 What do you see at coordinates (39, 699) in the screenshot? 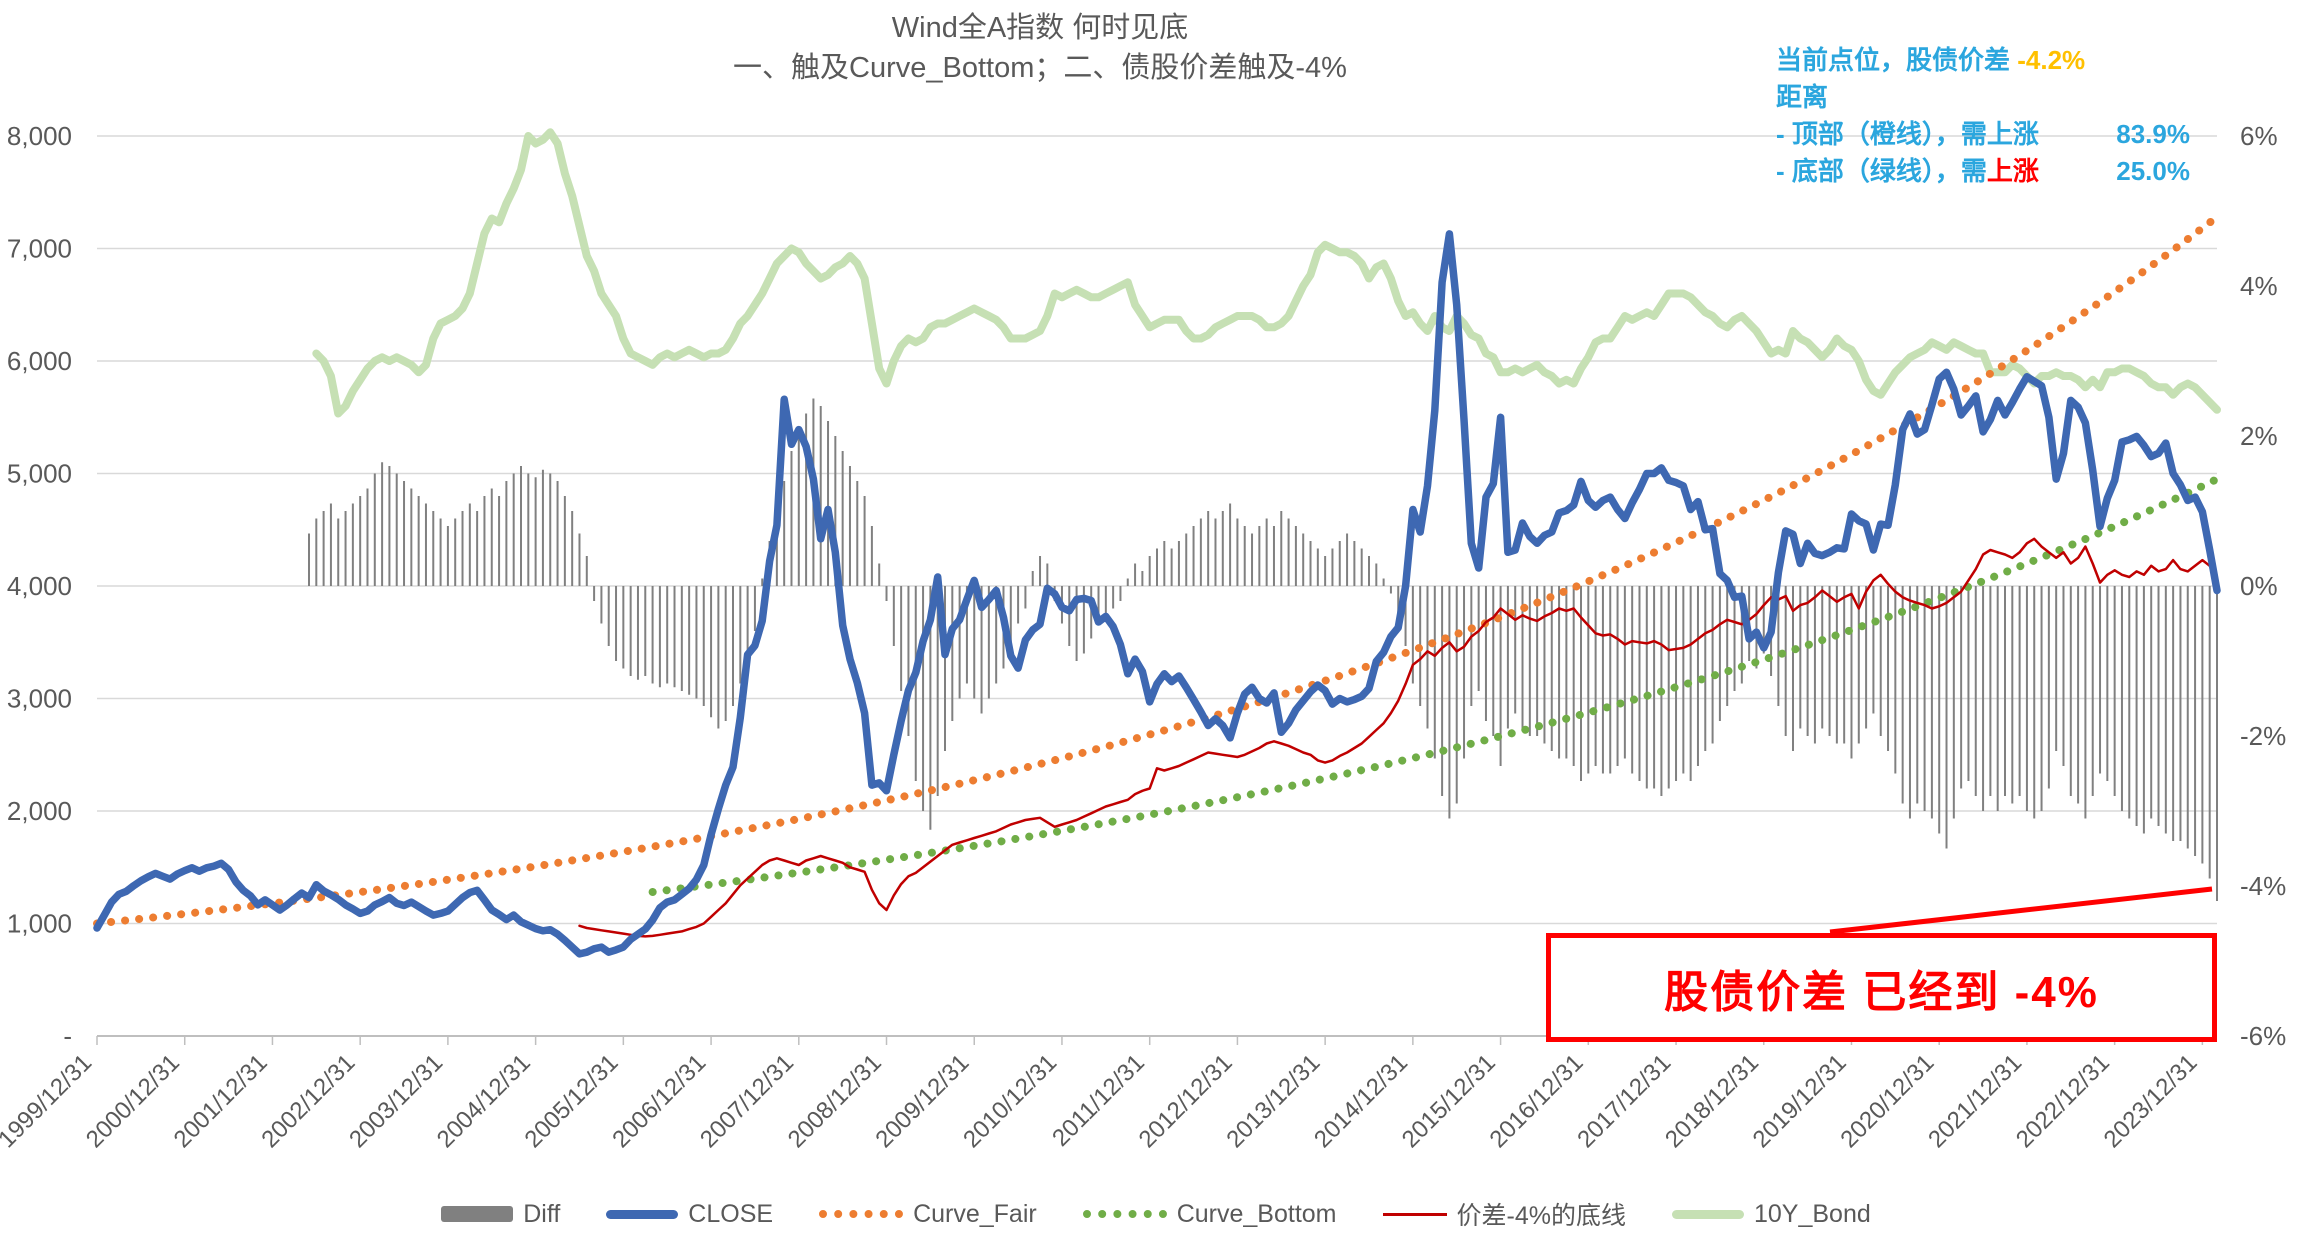
I see `svg-text: 3,000` at bounding box center [39, 699].